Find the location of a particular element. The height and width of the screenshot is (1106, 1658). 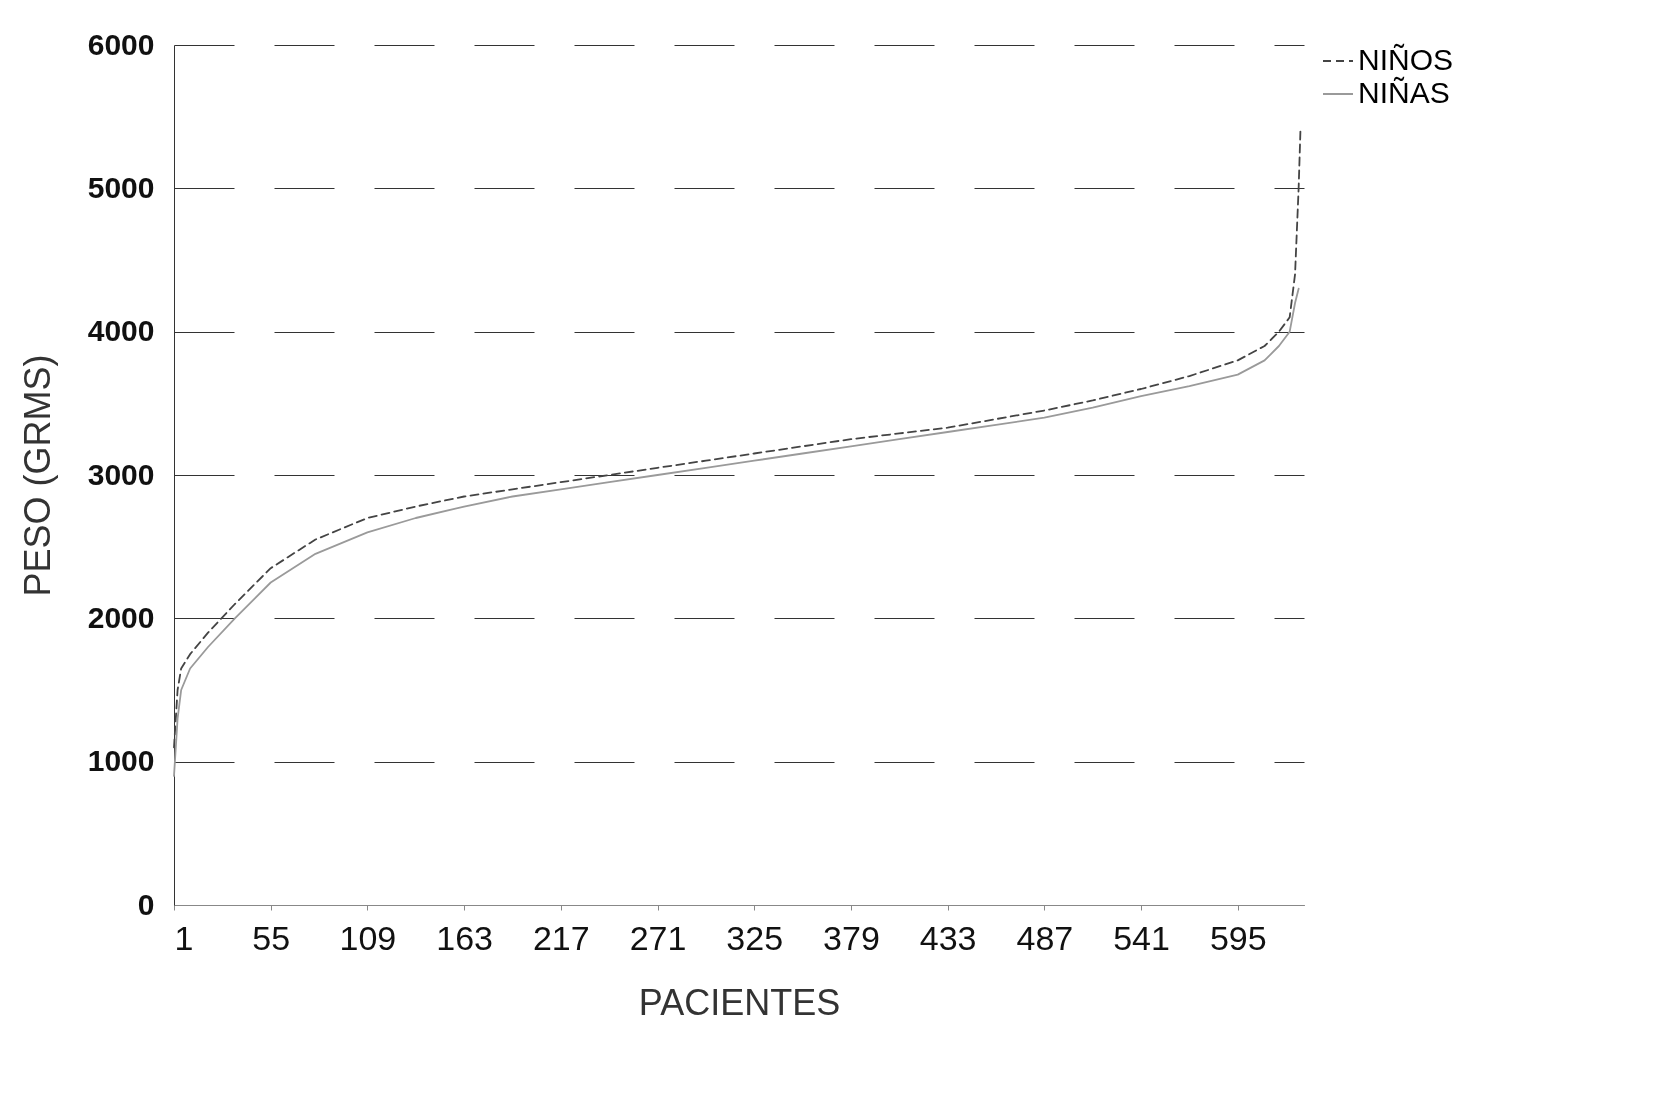

y-tick-label: 3000 is located at coordinates (121, 474).